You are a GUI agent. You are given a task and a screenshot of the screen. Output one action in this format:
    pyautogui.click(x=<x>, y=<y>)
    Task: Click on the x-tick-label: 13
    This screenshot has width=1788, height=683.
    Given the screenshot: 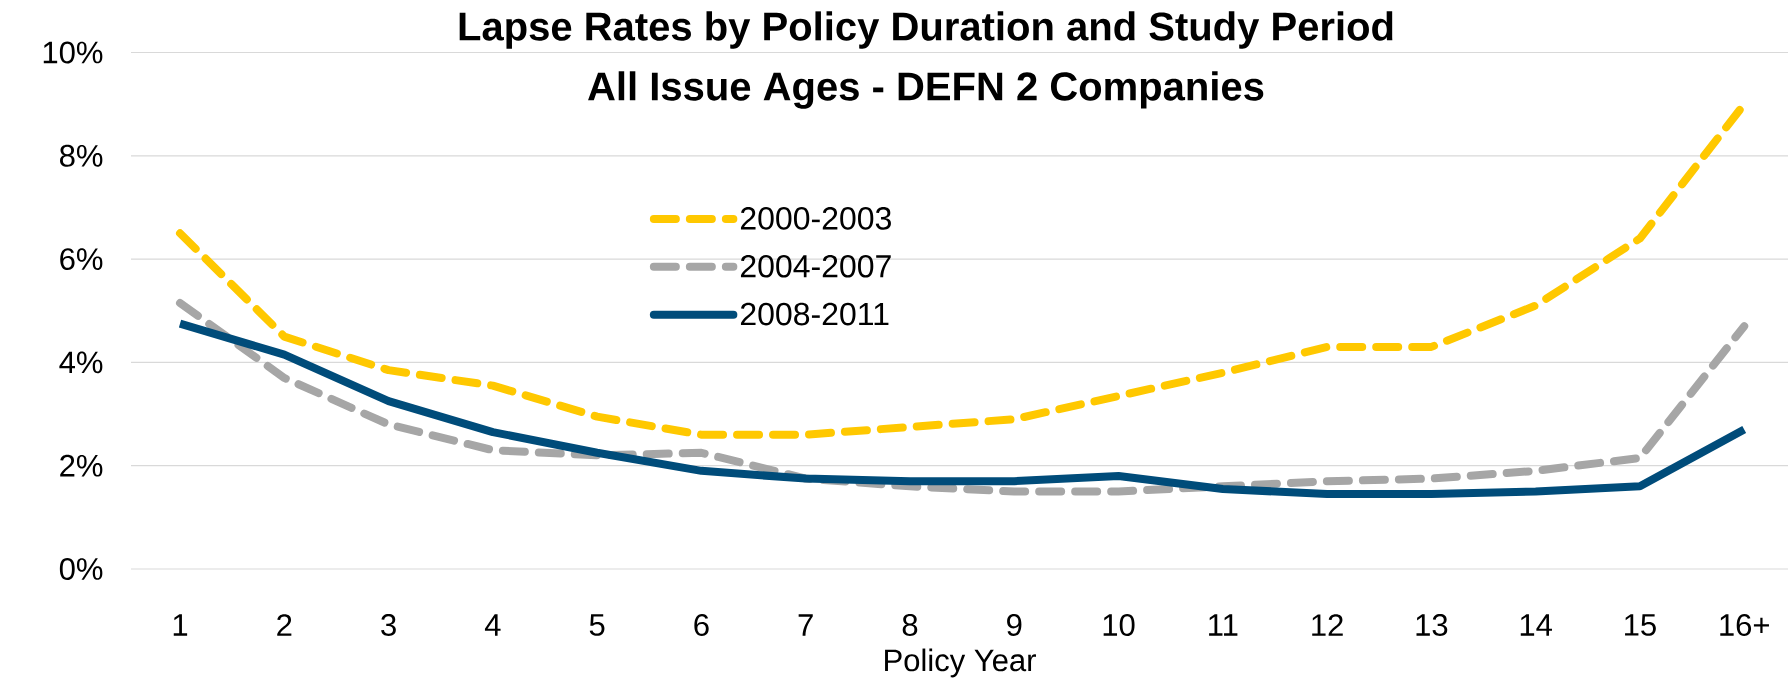 What is the action you would take?
    pyautogui.click(x=1432, y=625)
    